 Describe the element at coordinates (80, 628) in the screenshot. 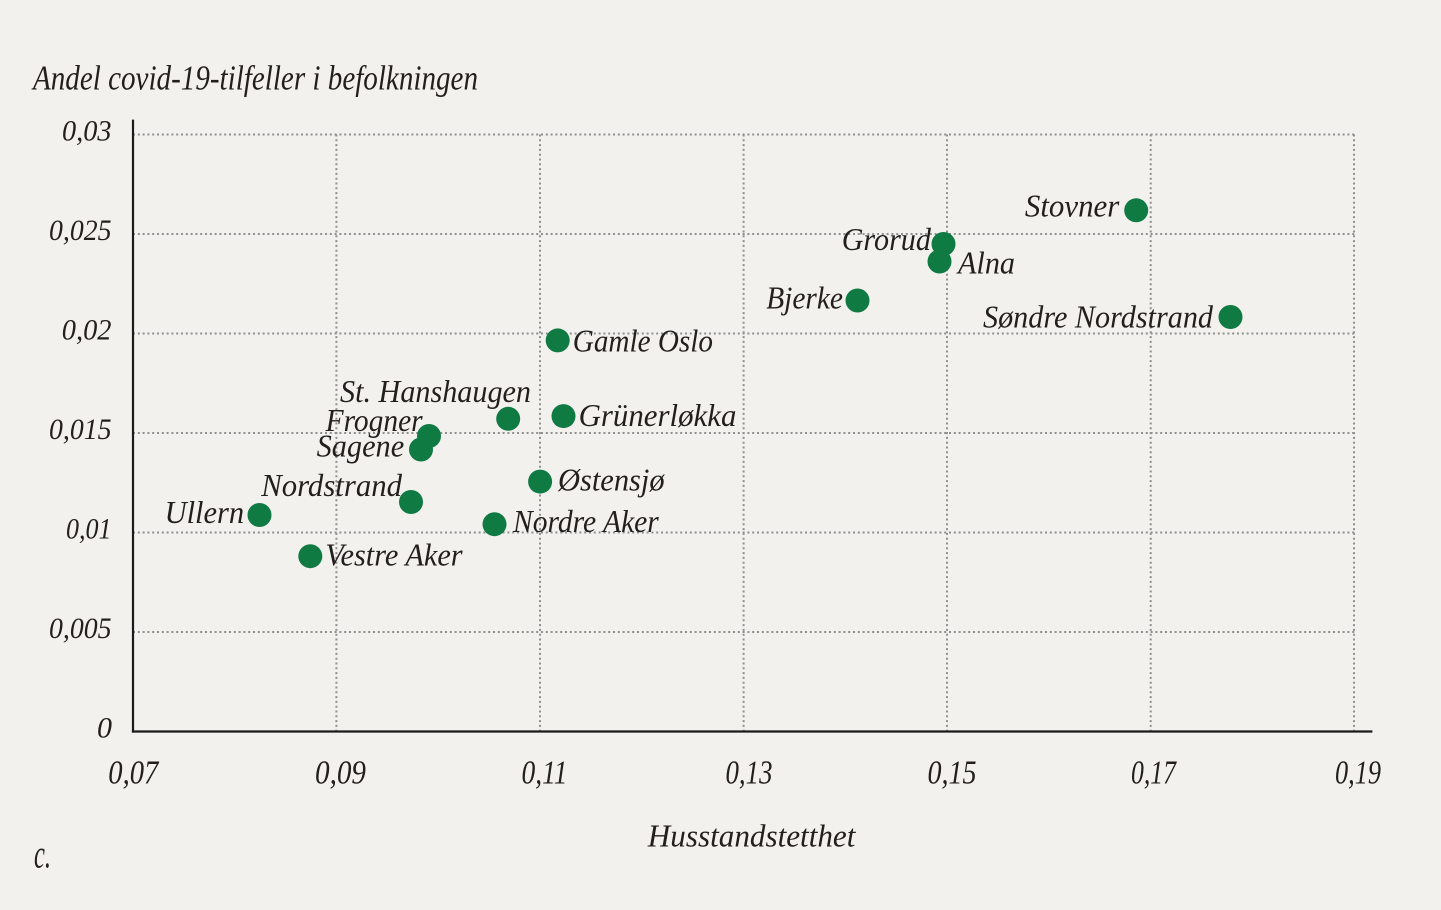

I see `svg-text: 0,005` at that location.